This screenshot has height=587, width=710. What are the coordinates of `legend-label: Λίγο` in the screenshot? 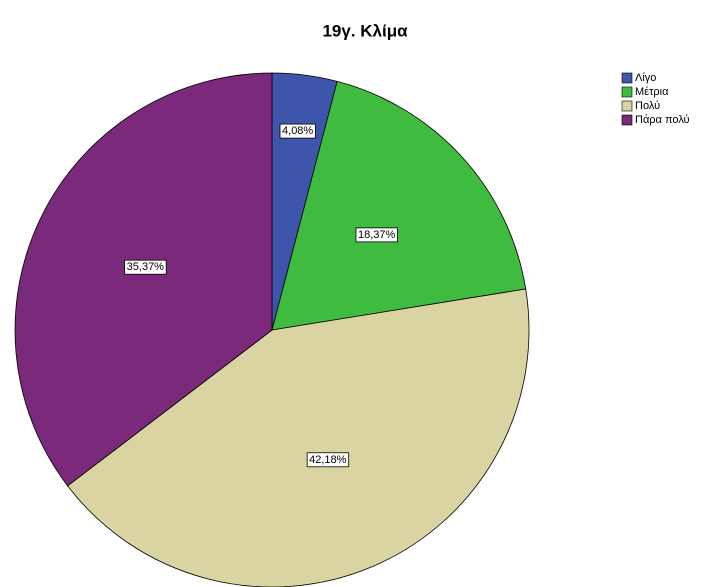 It's located at (645, 78).